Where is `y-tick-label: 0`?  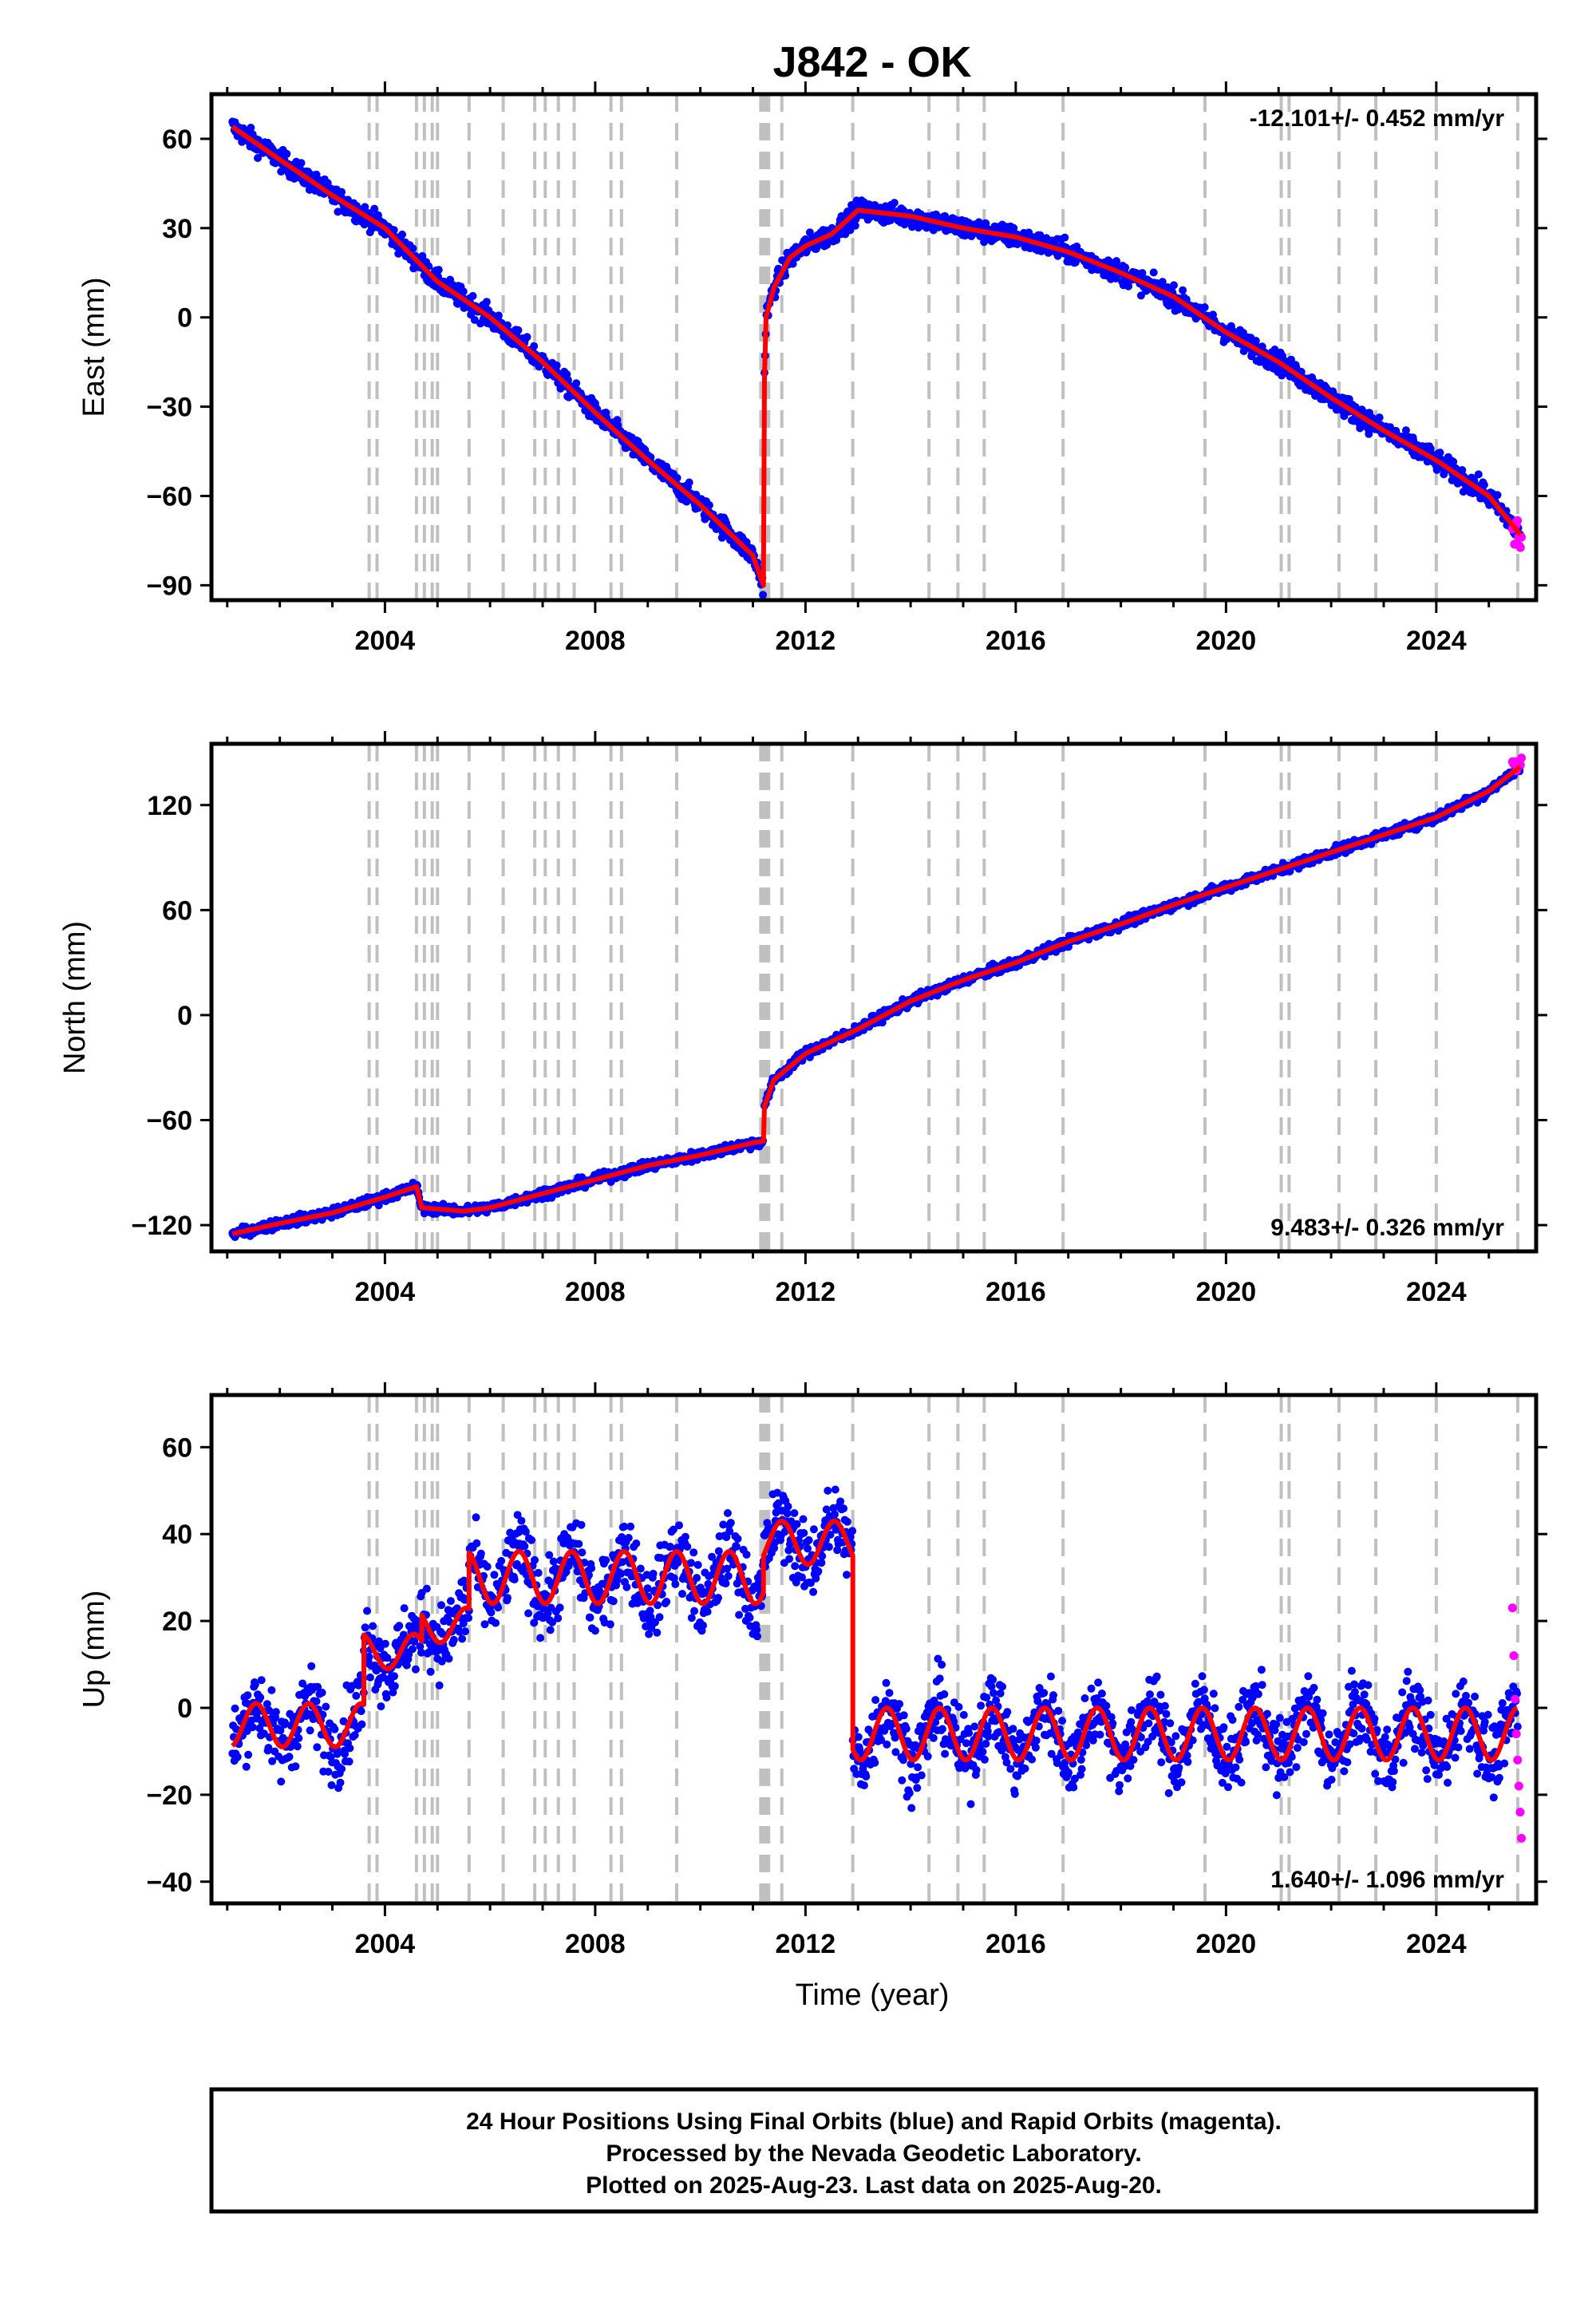 y-tick-label: 0 is located at coordinates (184, 1016).